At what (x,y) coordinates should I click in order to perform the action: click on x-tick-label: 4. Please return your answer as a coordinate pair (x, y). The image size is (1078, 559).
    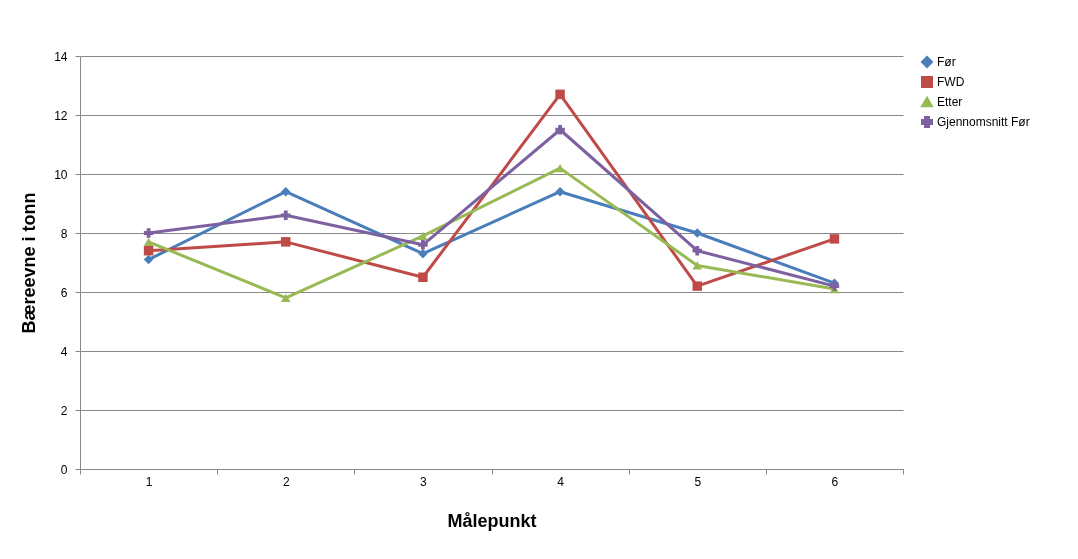
    Looking at the image, I should click on (561, 481).